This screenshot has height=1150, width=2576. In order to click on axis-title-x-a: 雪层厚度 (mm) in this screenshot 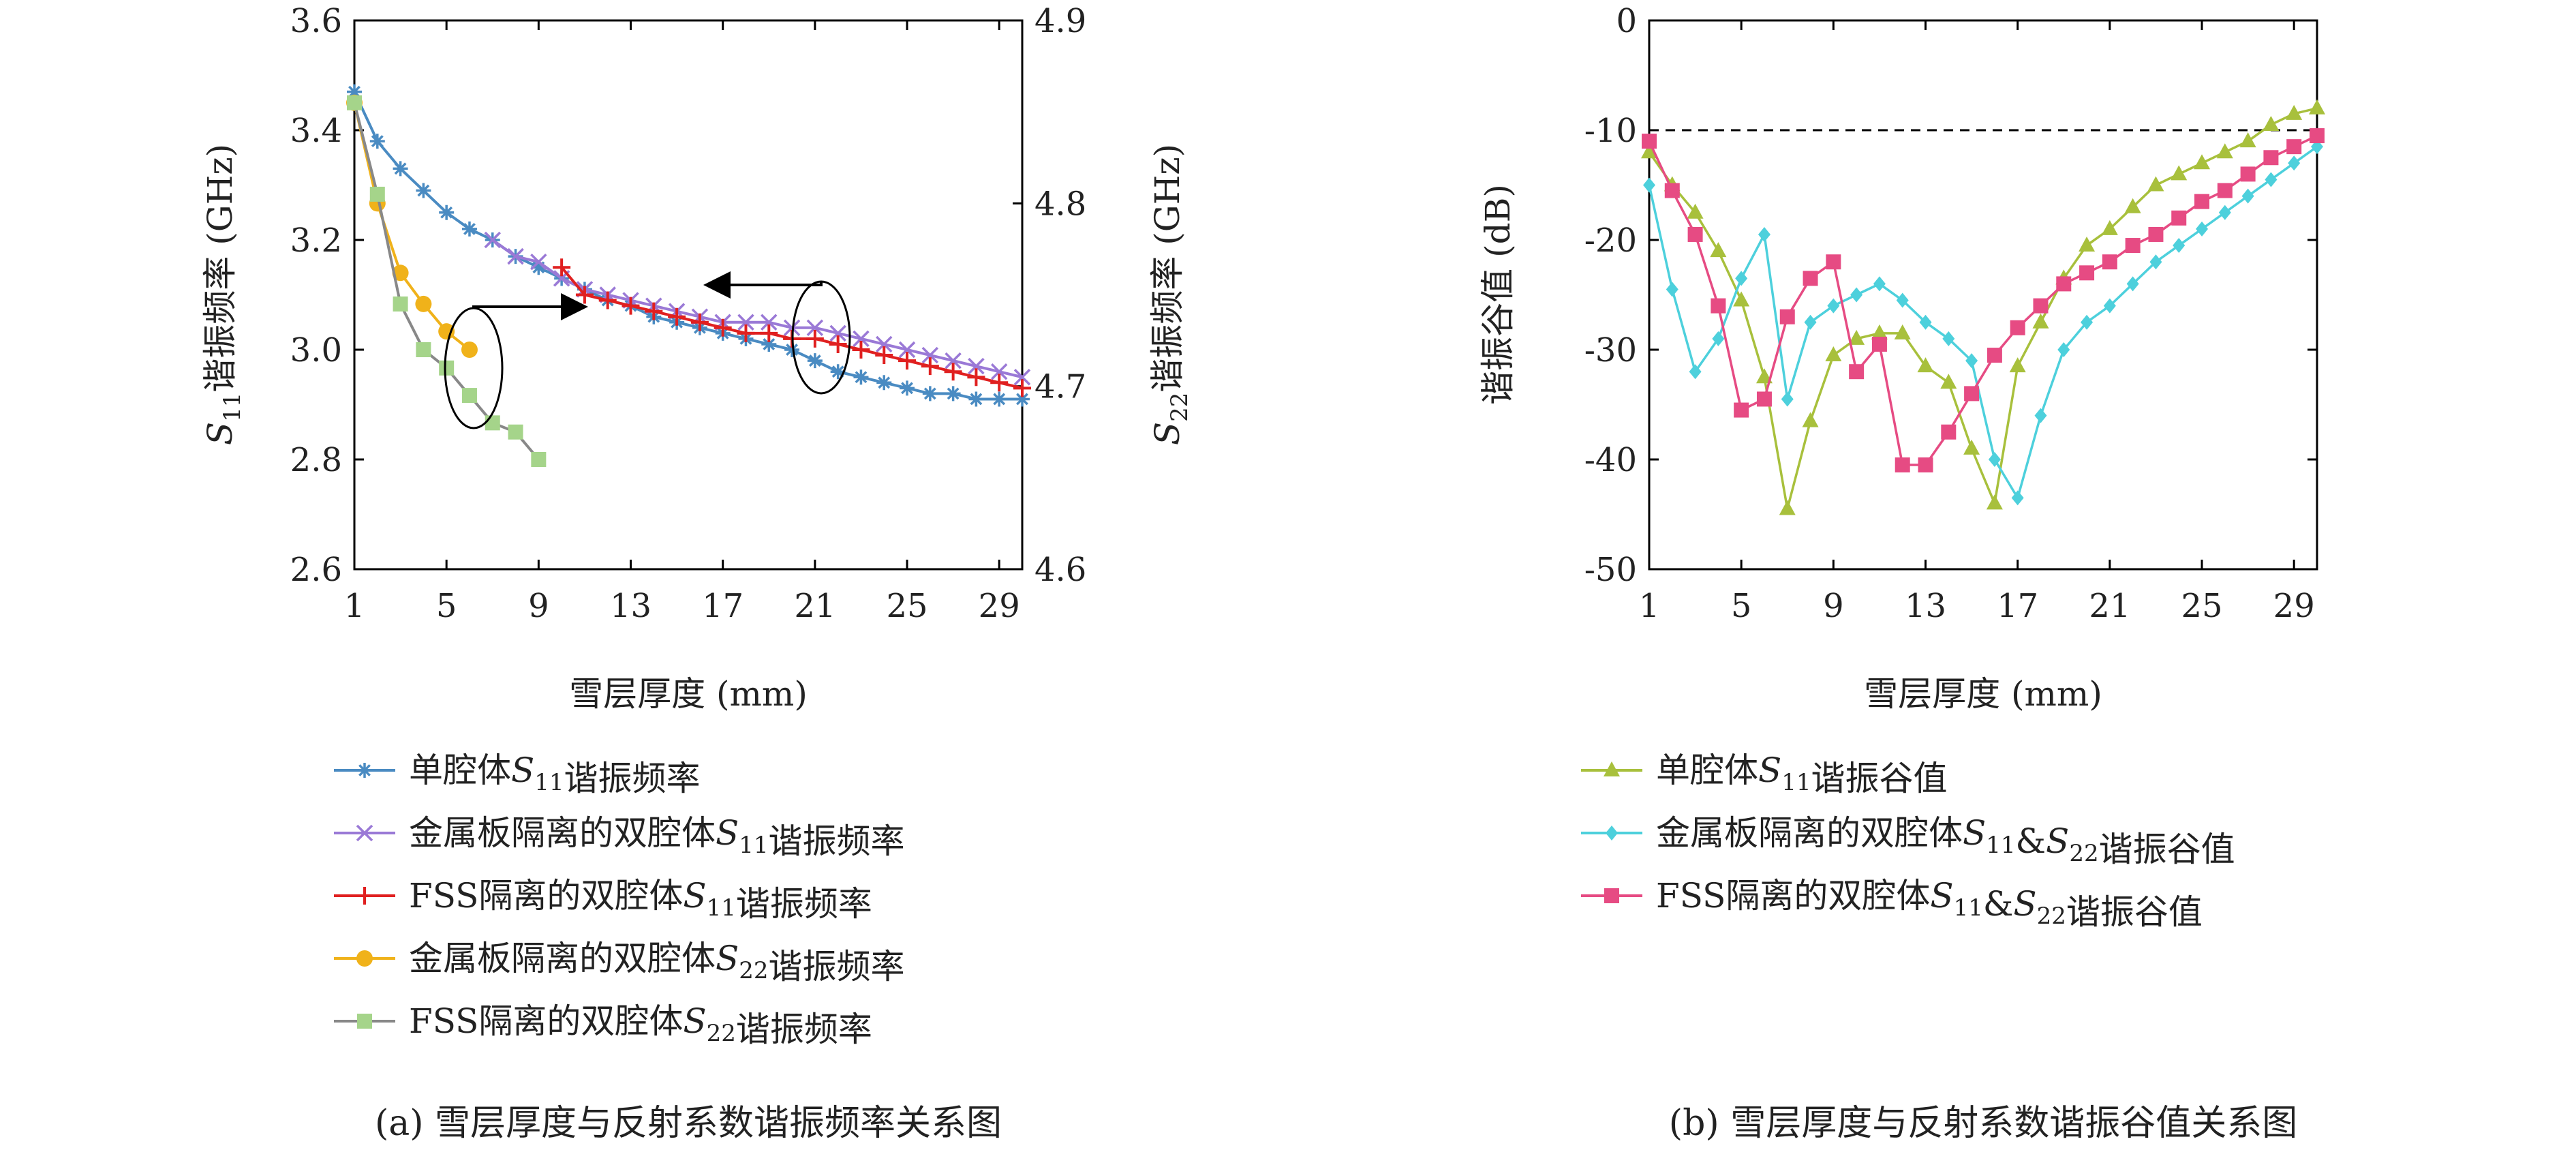, I will do `click(688, 694)`.